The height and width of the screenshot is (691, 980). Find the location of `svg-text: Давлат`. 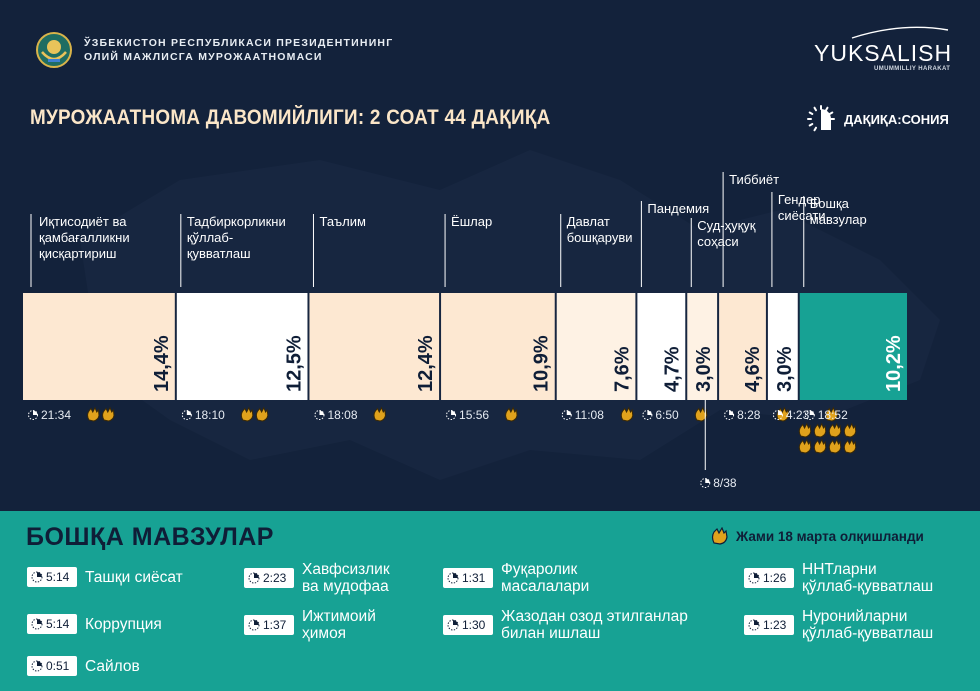

svg-text: Давлат is located at coordinates (588, 221).